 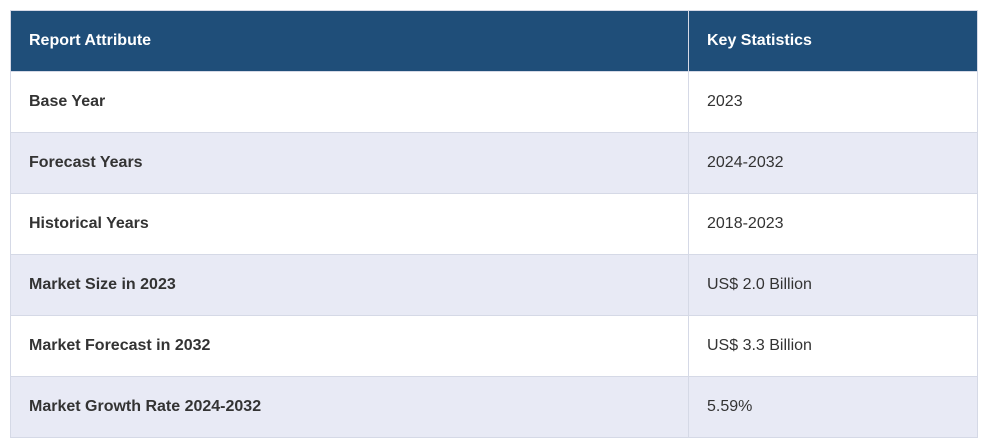 I want to click on table-row: Historical Years 2018-2023, so click(x=494, y=224).